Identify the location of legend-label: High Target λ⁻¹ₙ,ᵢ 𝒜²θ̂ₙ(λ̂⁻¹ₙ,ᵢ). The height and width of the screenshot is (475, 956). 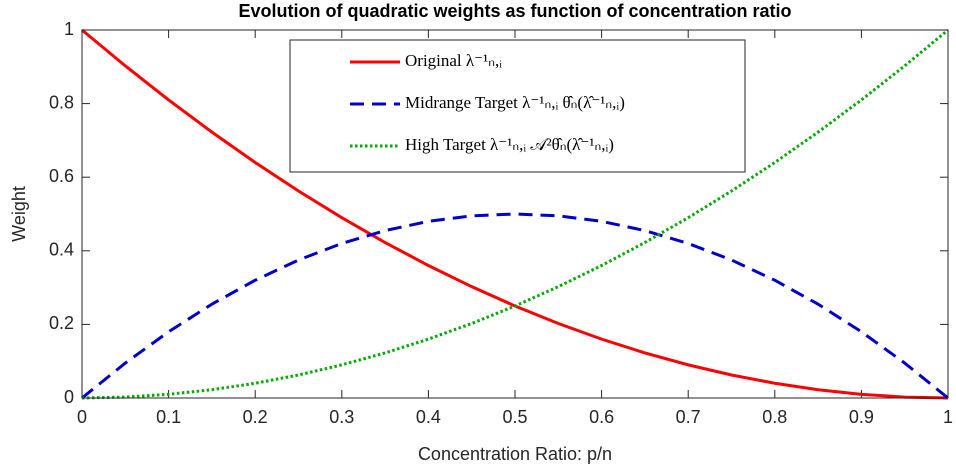
(509, 144).